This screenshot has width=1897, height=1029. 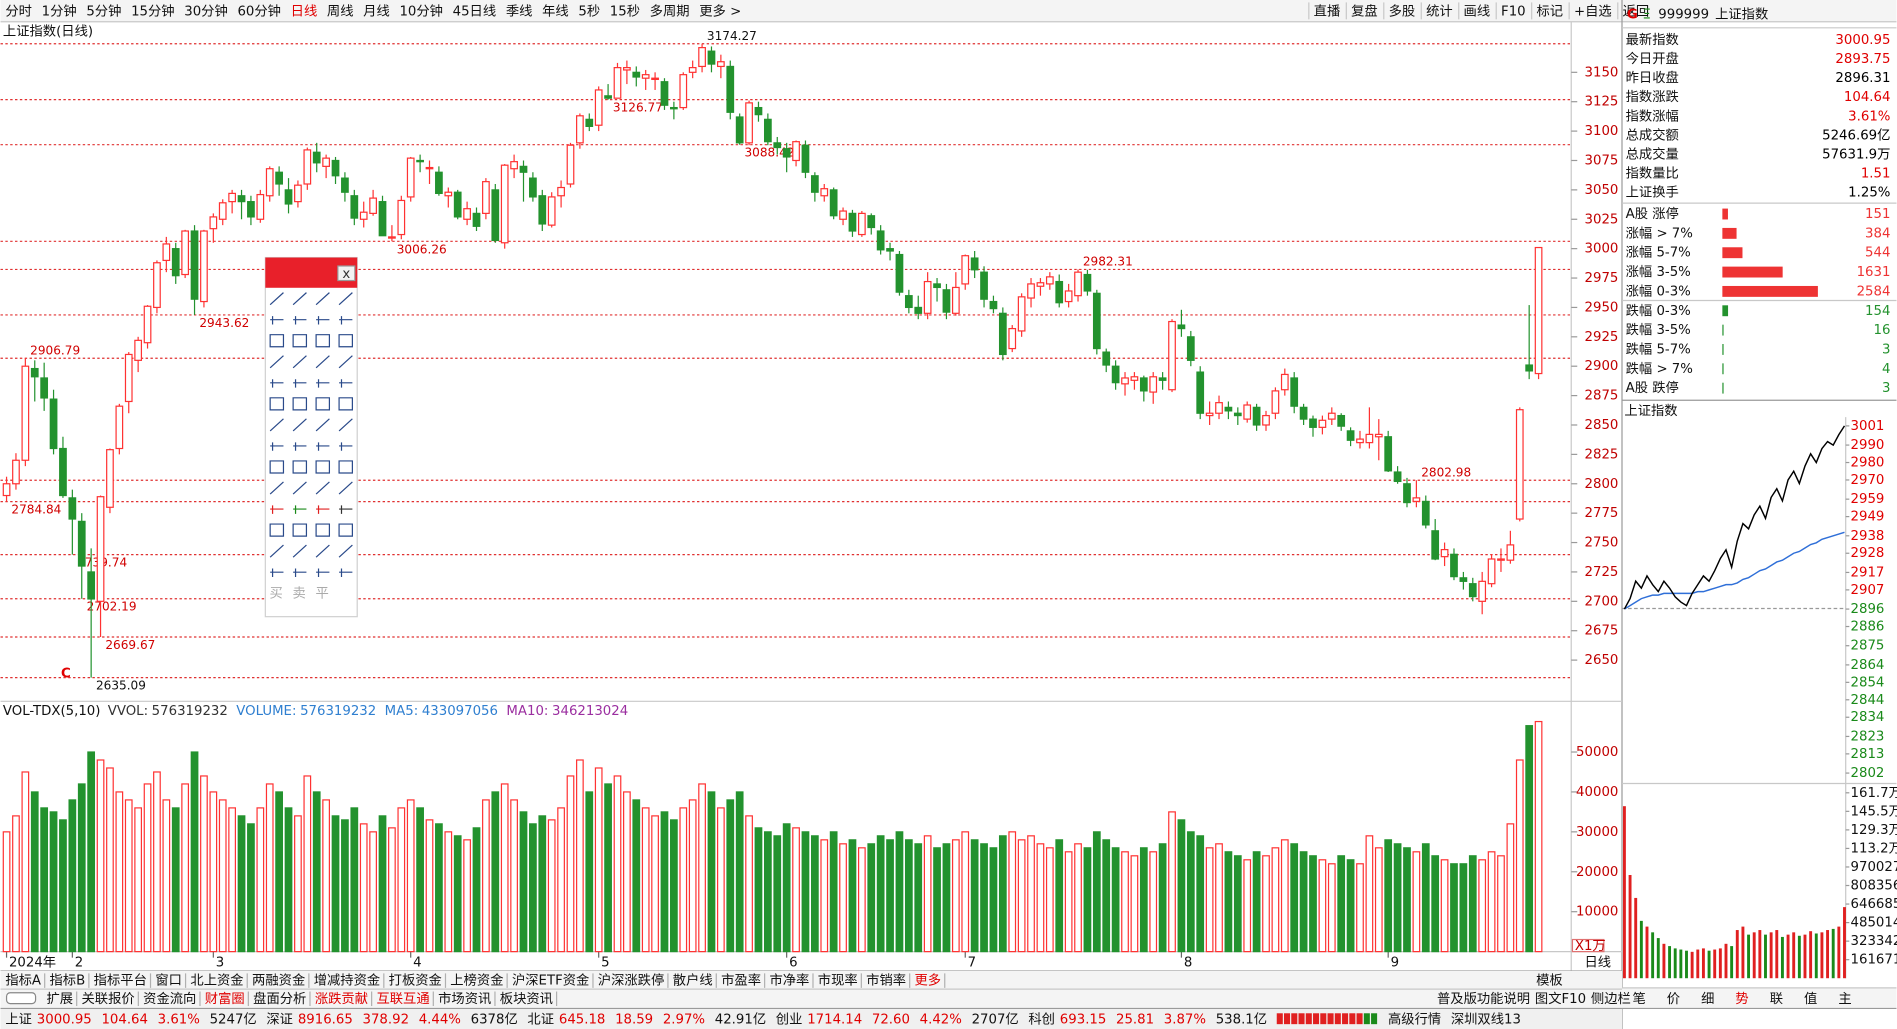 I want to click on mini-tab: 价, so click(x=1673, y=999).